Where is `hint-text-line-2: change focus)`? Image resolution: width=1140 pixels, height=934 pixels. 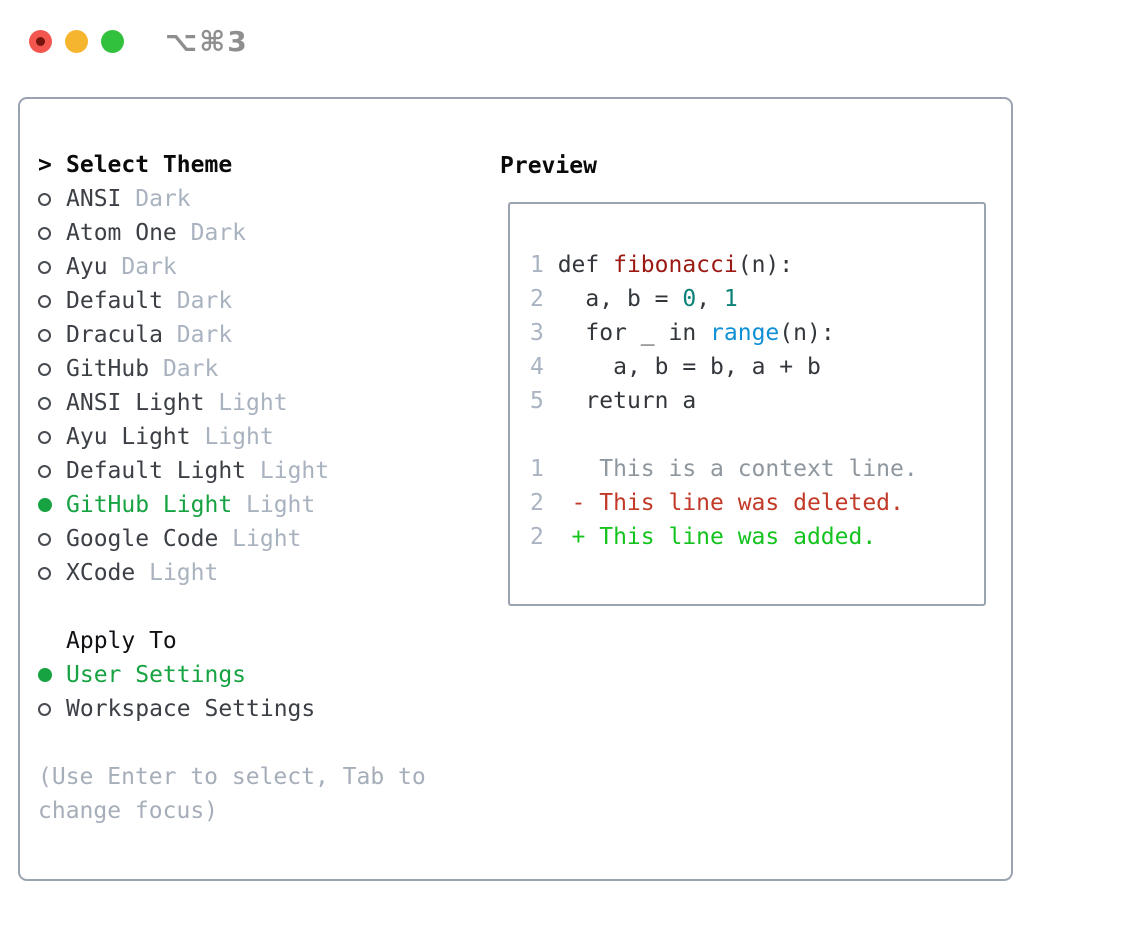
hint-text-line-2: change focus) is located at coordinates (128, 811).